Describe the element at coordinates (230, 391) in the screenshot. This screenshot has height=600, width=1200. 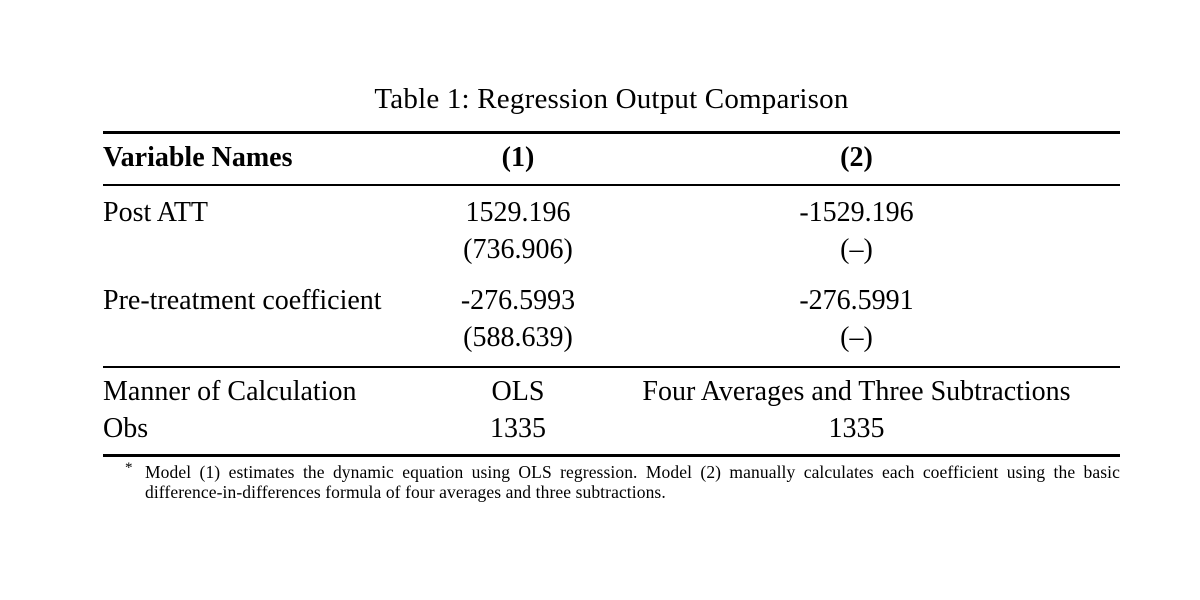
I see `row-label: Manner of Calculation` at that location.